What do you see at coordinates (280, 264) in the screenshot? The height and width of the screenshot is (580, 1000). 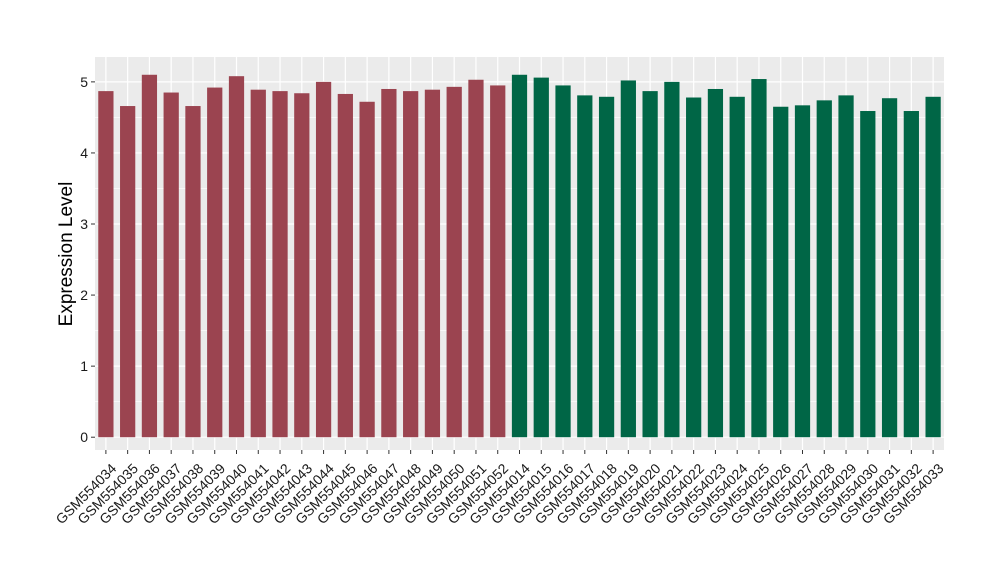 I see `bar-GSM554042` at bounding box center [280, 264].